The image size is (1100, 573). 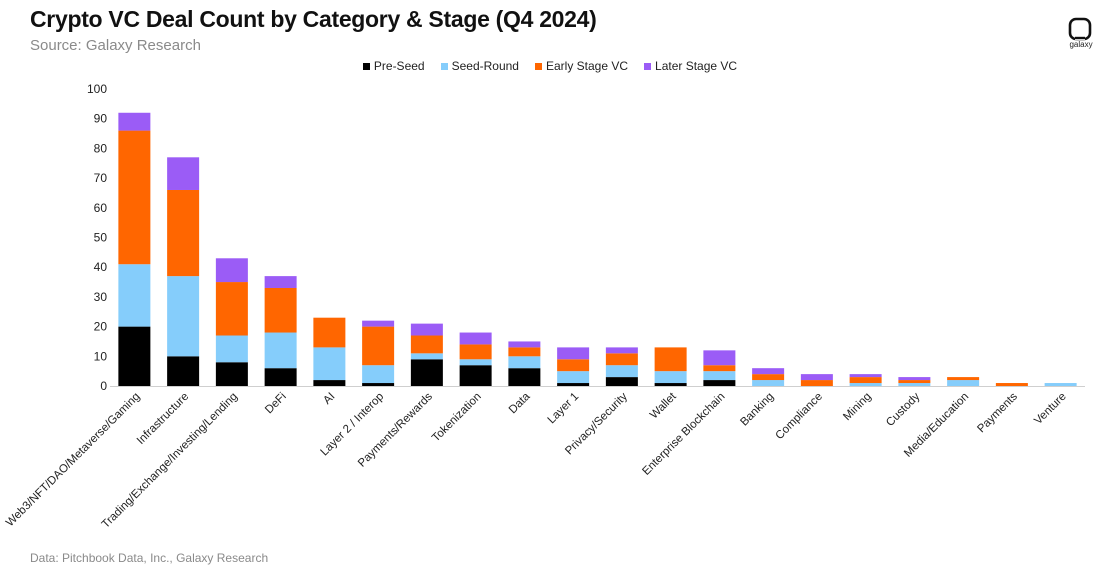 What do you see at coordinates (101, 208) in the screenshot?
I see `y-tick-label: 60` at bounding box center [101, 208].